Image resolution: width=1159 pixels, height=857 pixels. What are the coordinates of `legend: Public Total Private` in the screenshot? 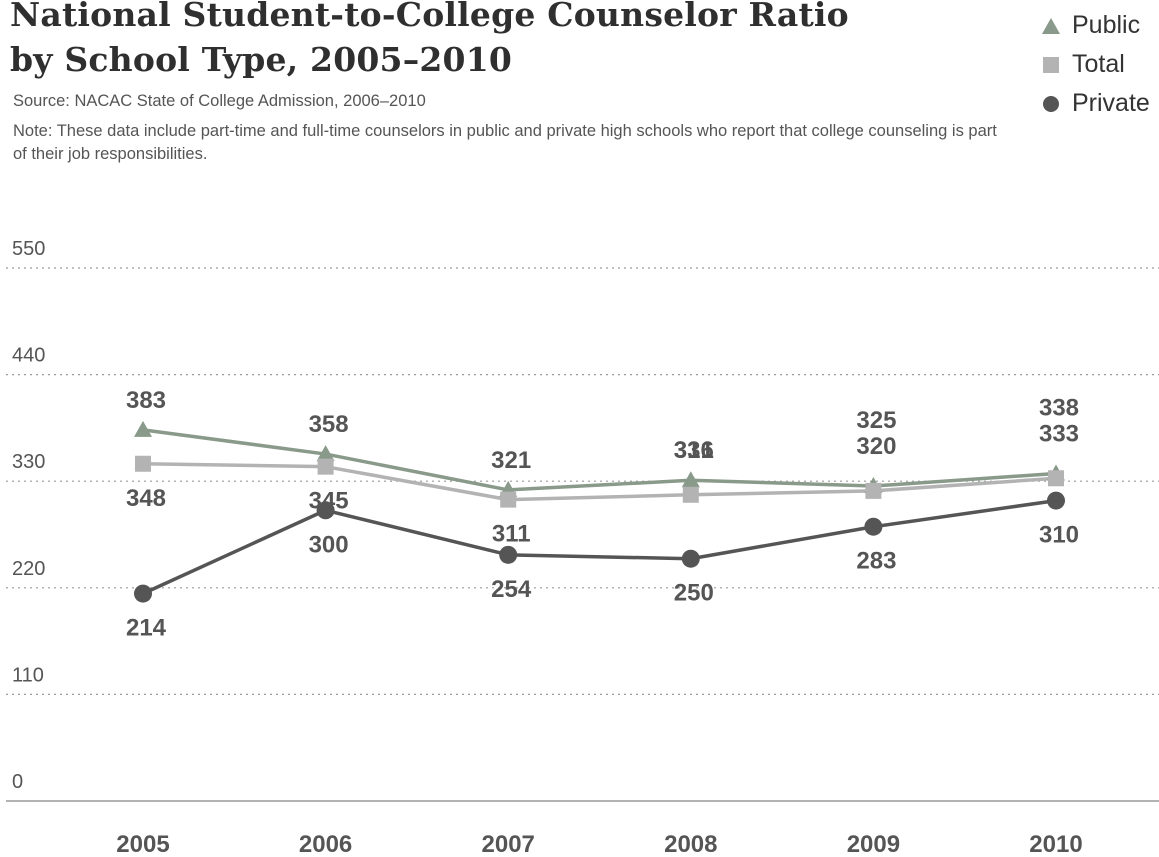 It's located at (1095, 64).